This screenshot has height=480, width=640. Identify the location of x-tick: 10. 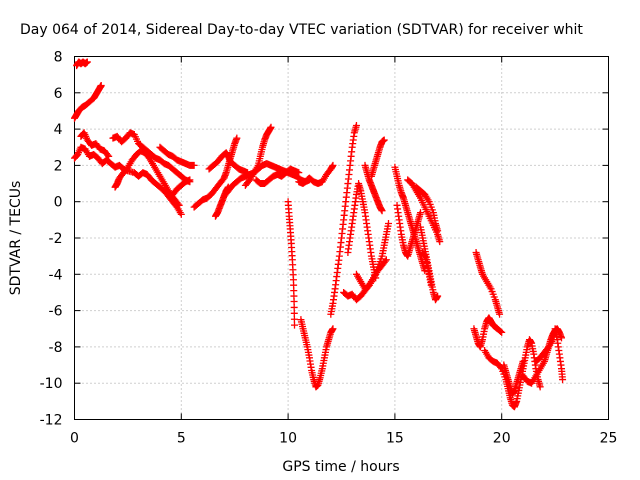
(288, 251).